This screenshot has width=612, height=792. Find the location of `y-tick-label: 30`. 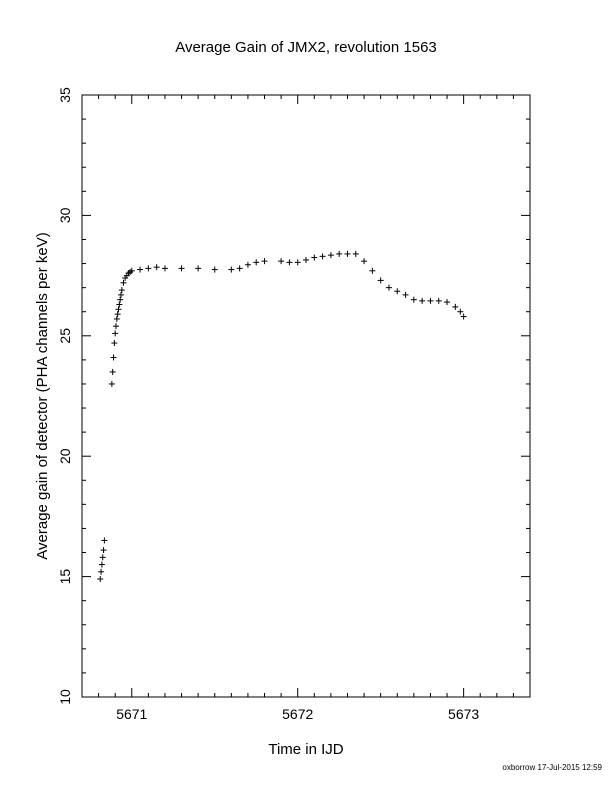

y-tick-label: 30 is located at coordinates (65, 215).